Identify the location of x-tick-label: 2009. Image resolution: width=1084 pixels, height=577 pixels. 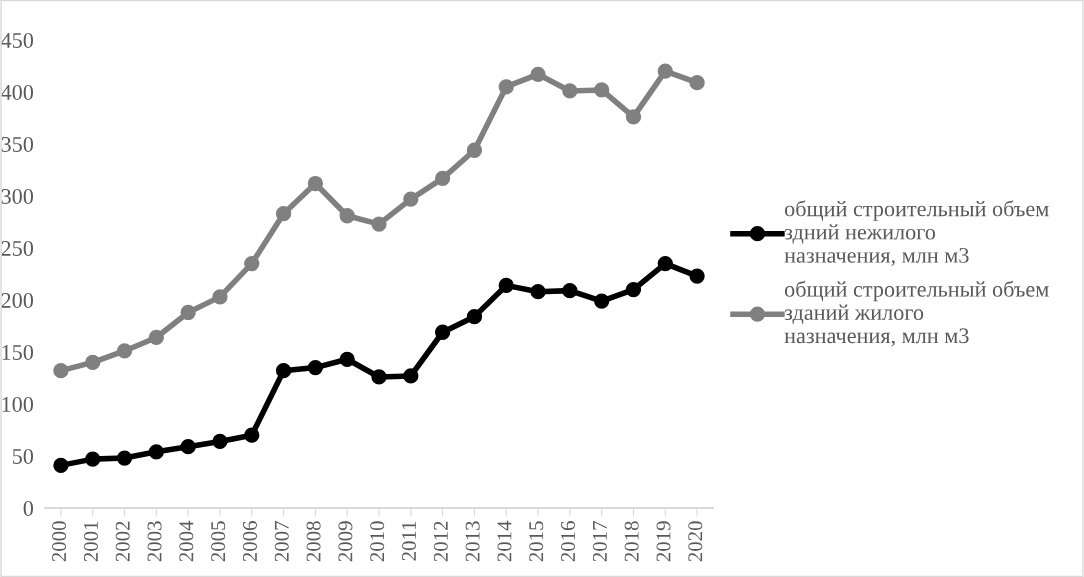
(345, 541).